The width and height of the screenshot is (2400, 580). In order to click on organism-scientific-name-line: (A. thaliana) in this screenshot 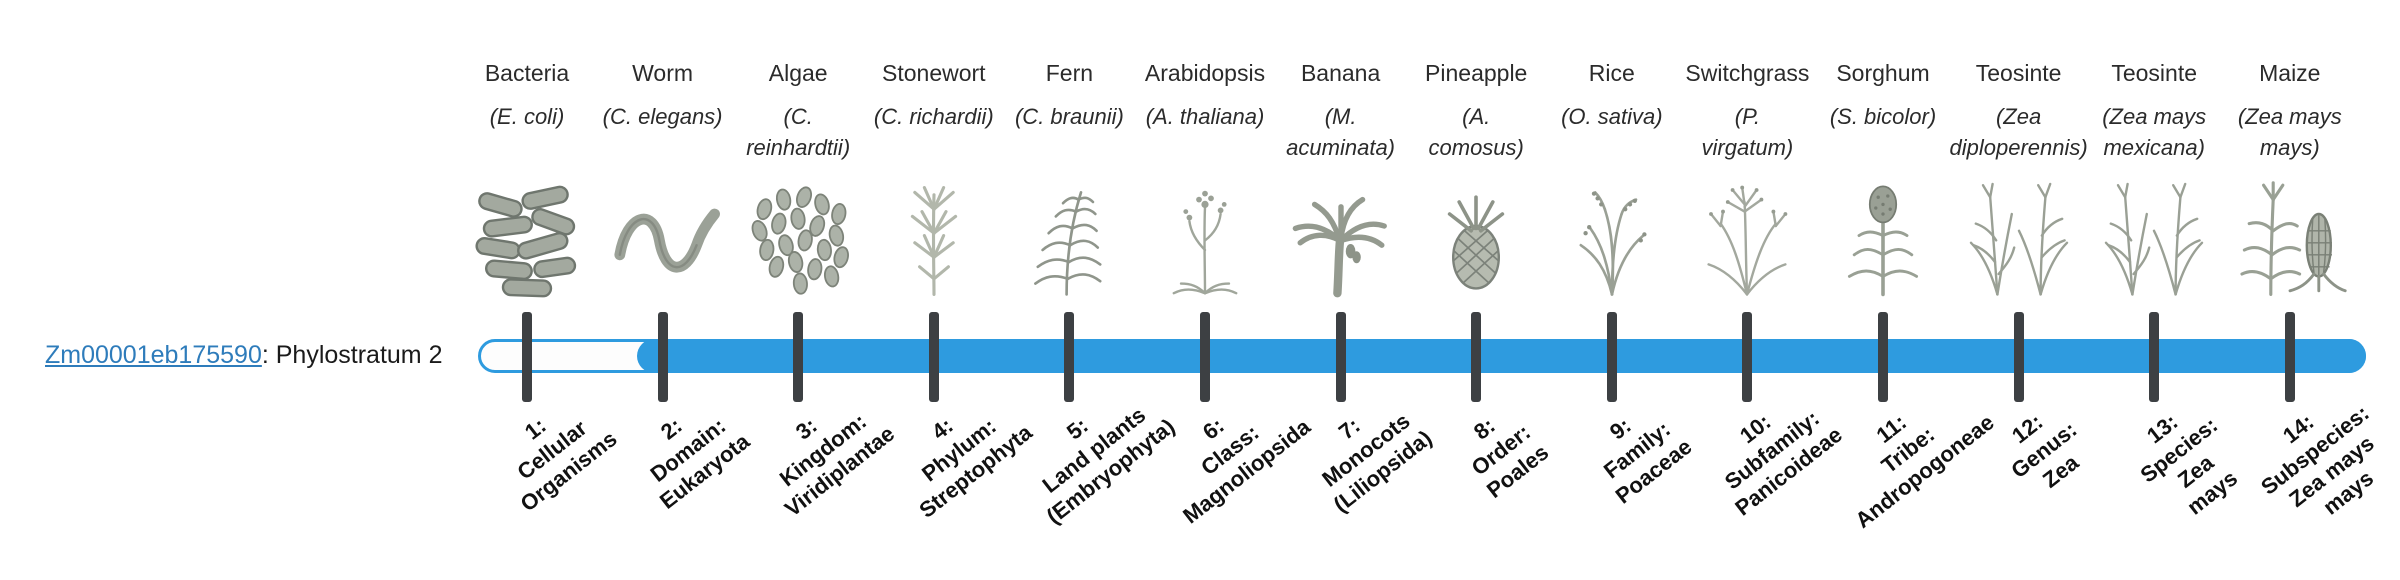, I will do `click(1205, 116)`.